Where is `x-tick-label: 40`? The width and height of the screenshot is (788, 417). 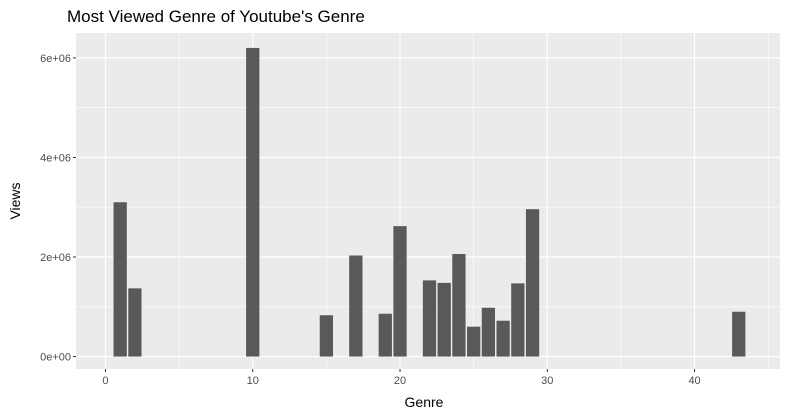 x-tick-label: 40 is located at coordinates (694, 381).